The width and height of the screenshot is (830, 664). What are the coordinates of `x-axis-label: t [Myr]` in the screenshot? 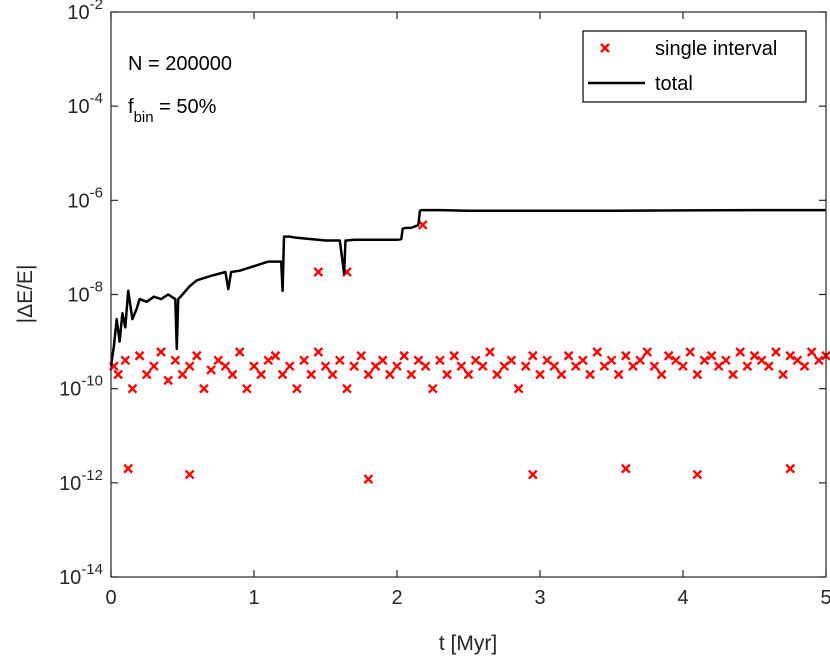 It's located at (468, 643).